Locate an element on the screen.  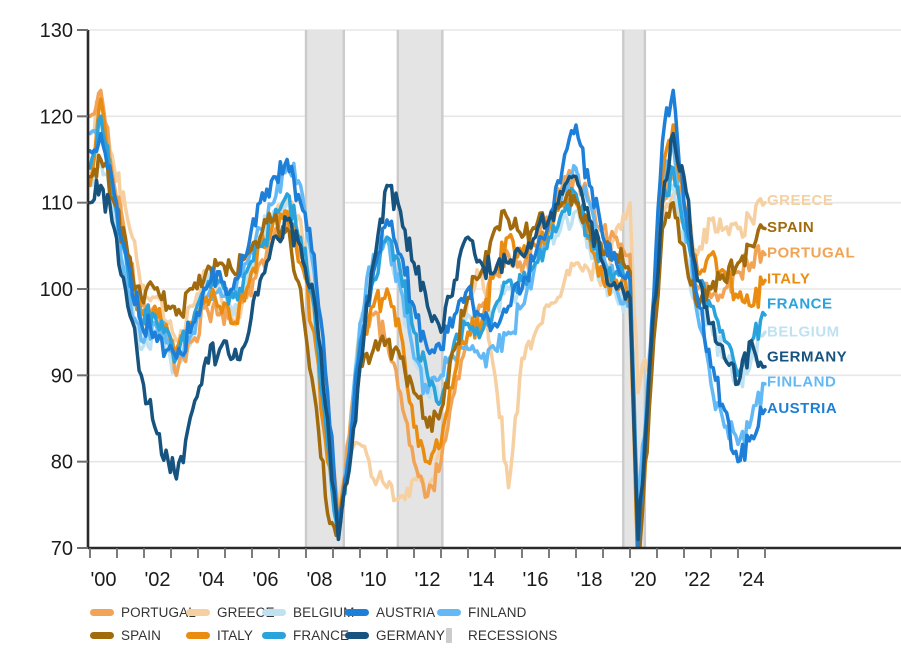
end-label-germany: GERMANY is located at coordinates (807, 356).